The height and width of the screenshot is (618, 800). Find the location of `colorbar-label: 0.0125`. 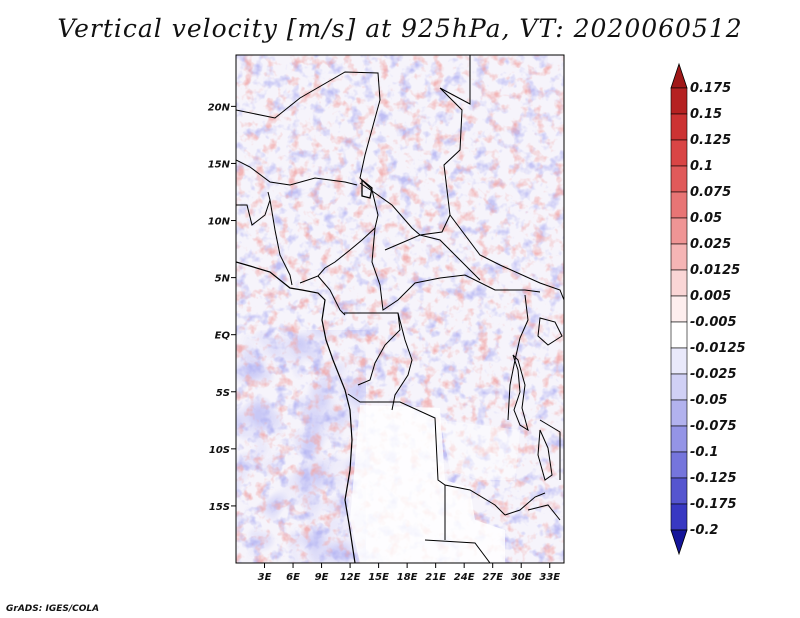

colorbar-label: 0.0125 is located at coordinates (715, 270).